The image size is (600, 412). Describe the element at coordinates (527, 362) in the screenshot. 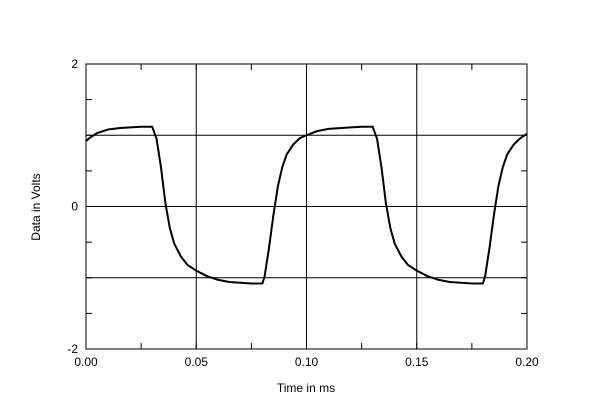

I see `x-tick-label: 0.20` at that location.